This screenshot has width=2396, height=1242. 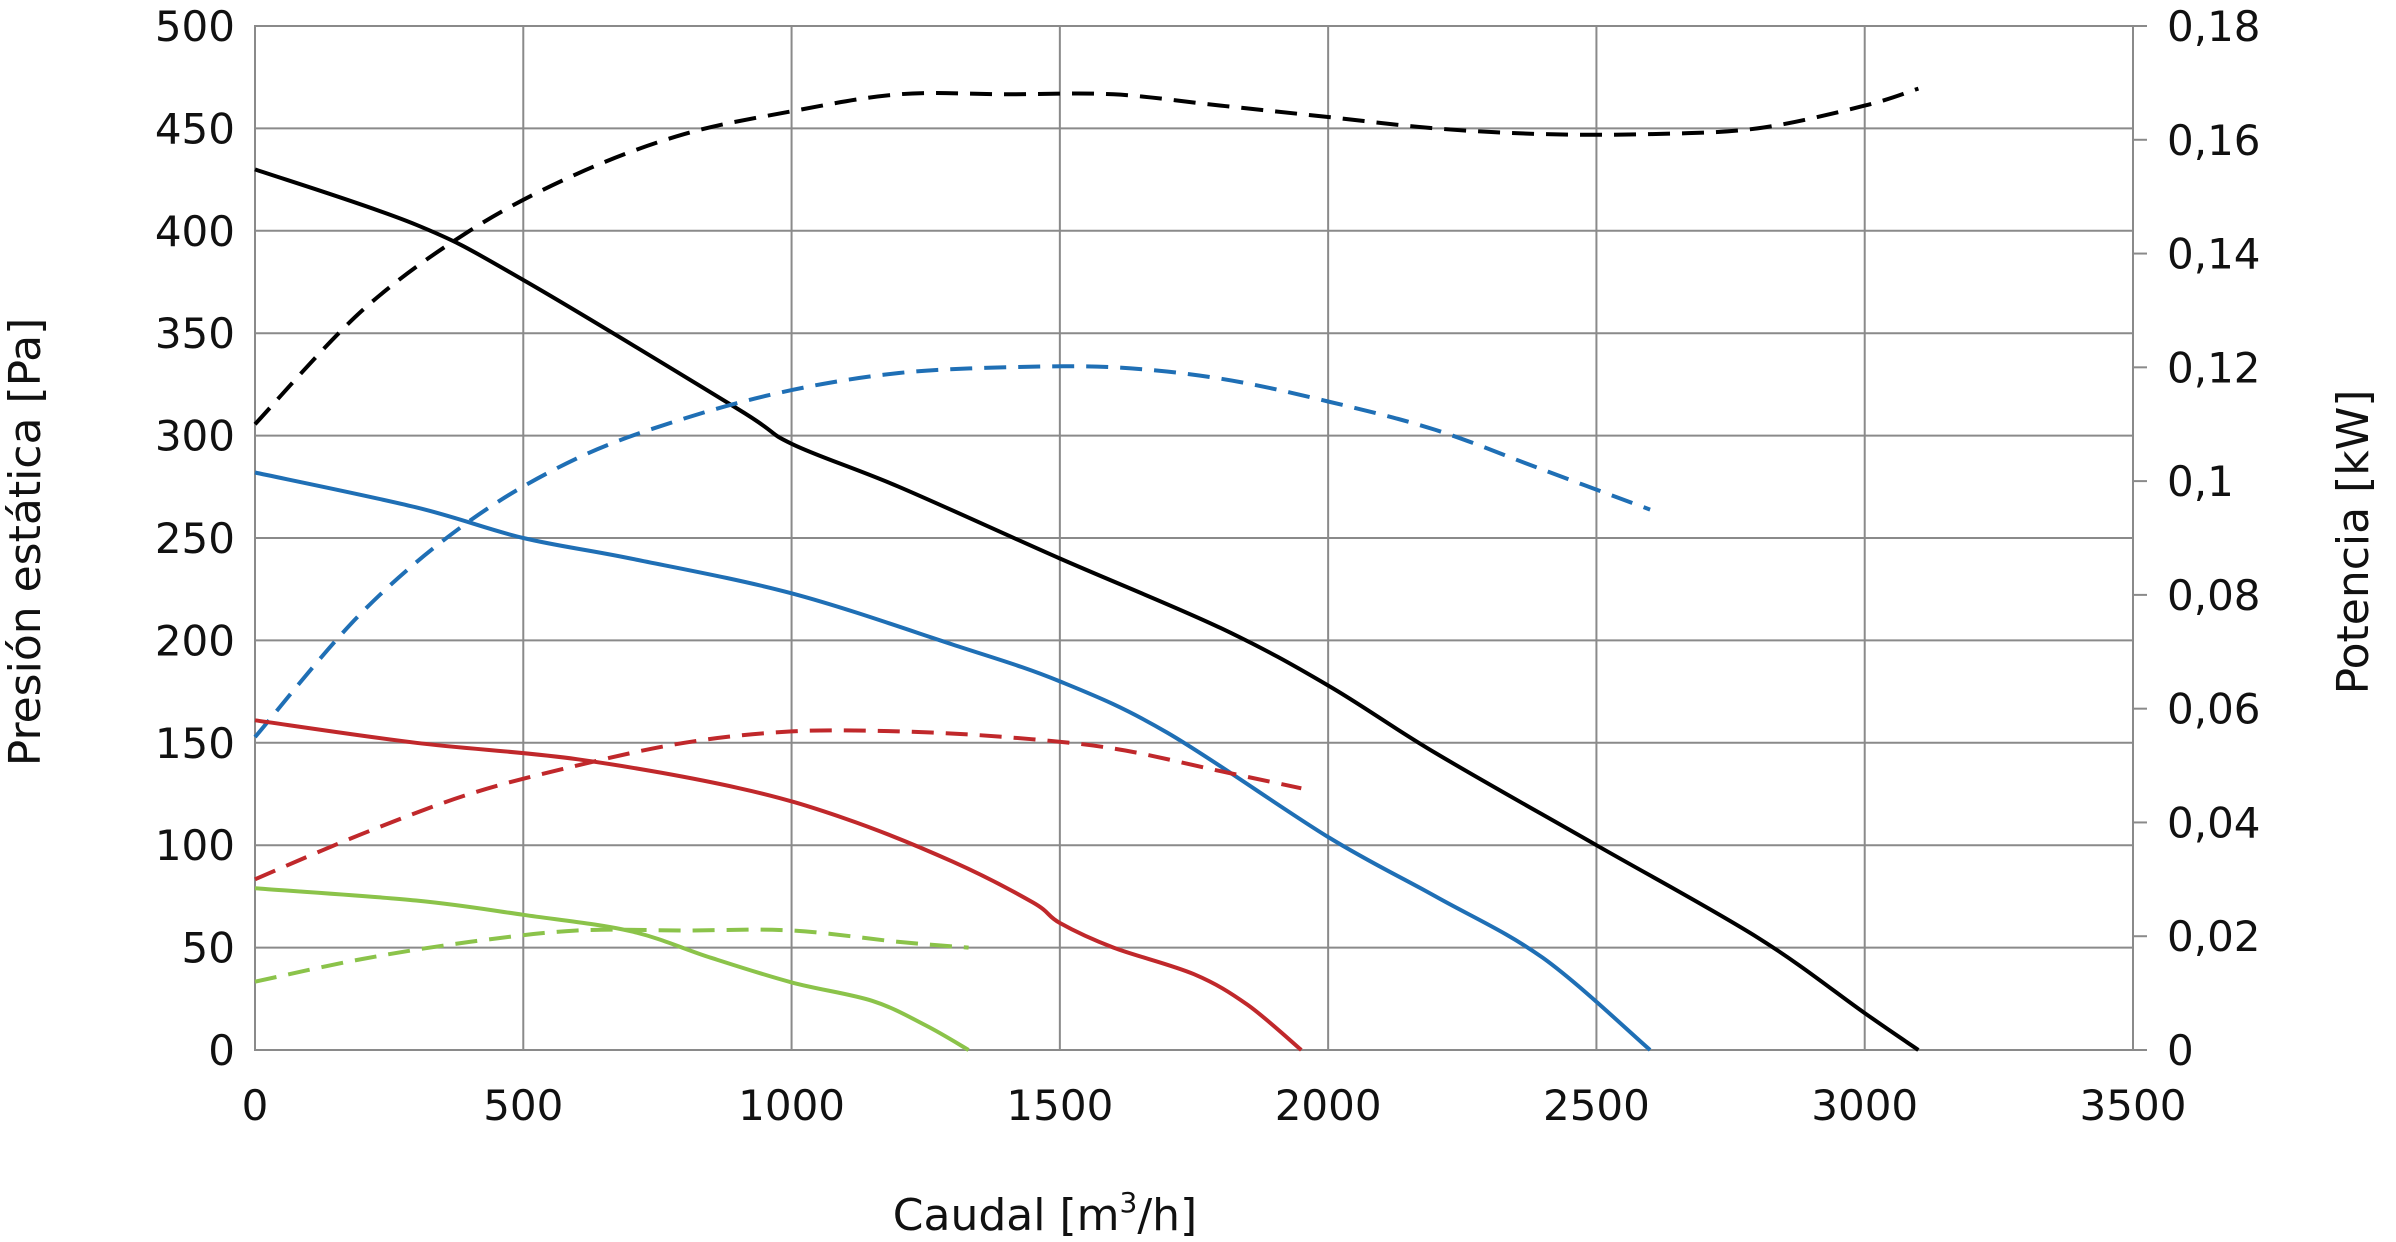 What do you see at coordinates (1328, 1105) in the screenshot?
I see `x-tick-label: 2000` at bounding box center [1328, 1105].